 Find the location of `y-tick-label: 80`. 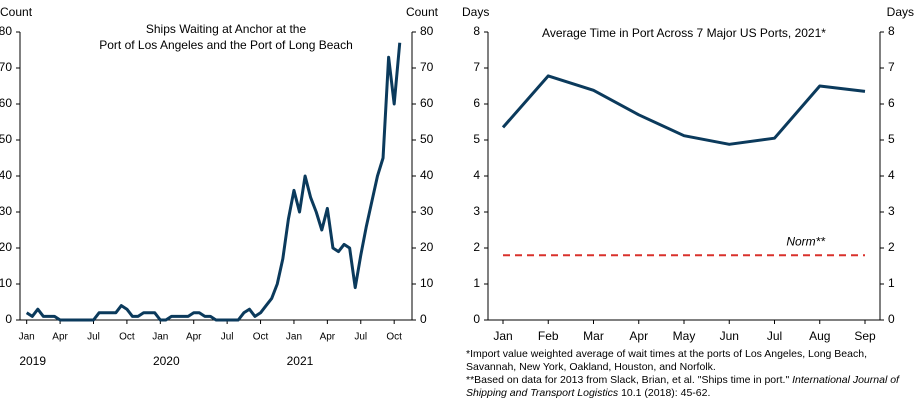

y-tick-label: 80 is located at coordinates (6, 31).